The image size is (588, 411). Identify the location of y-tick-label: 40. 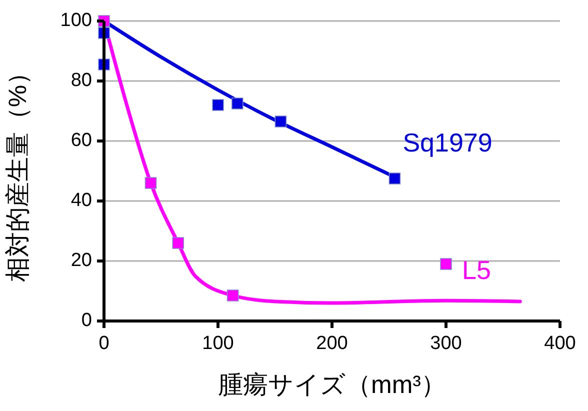
(81, 201).